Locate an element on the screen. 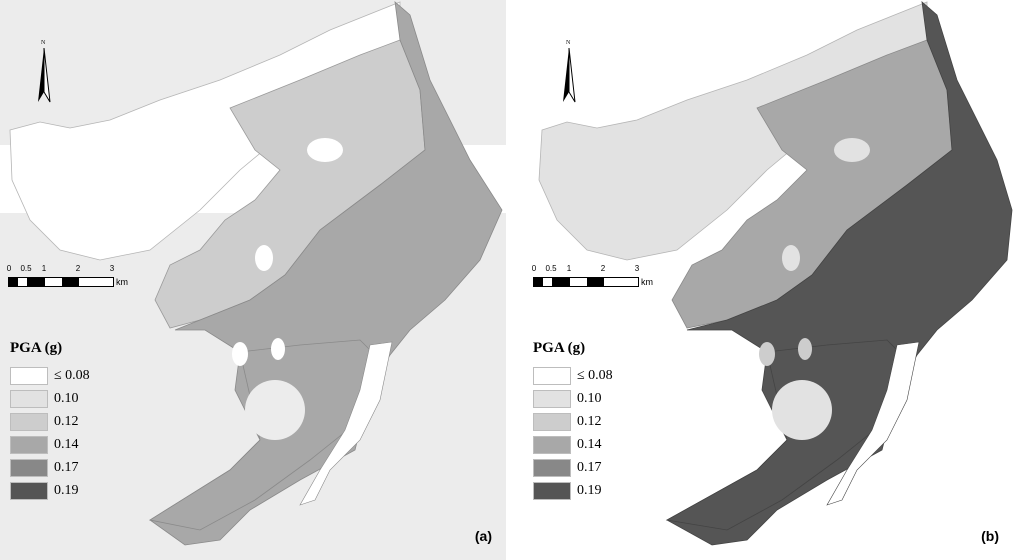  port-a is located at coordinates (346, 423).